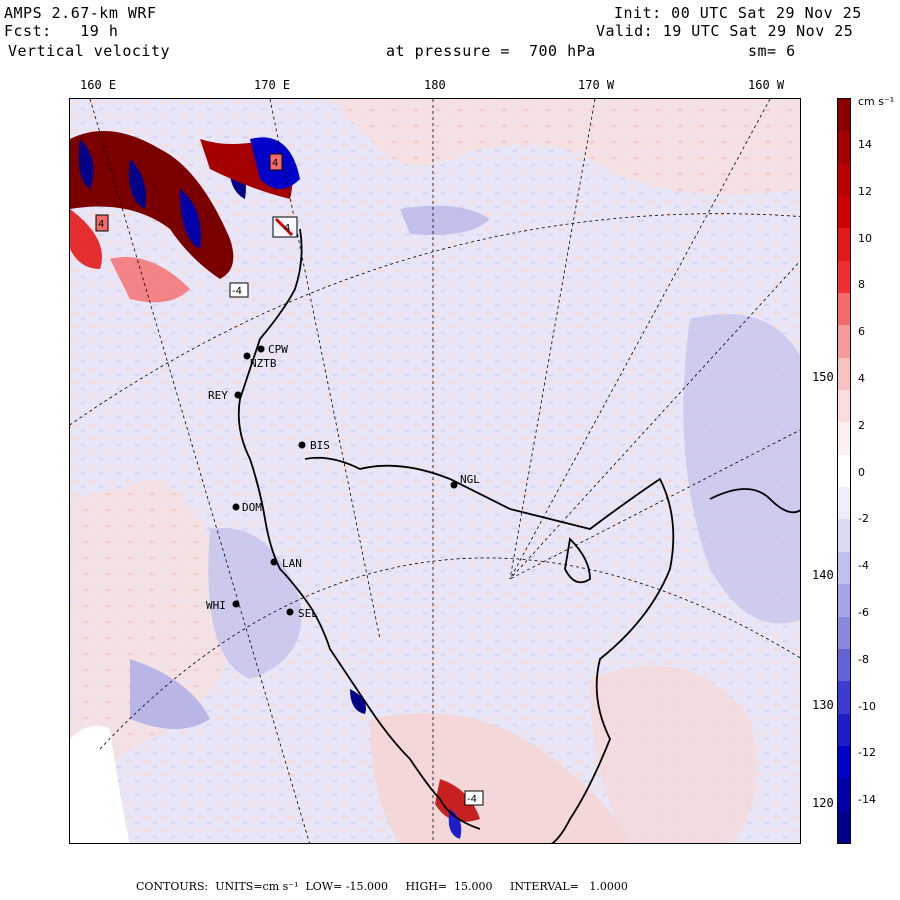 The width and height of the screenshot is (900, 900). Describe the element at coordinates (290, 612) in the screenshot. I see `station-dot-sel` at that location.